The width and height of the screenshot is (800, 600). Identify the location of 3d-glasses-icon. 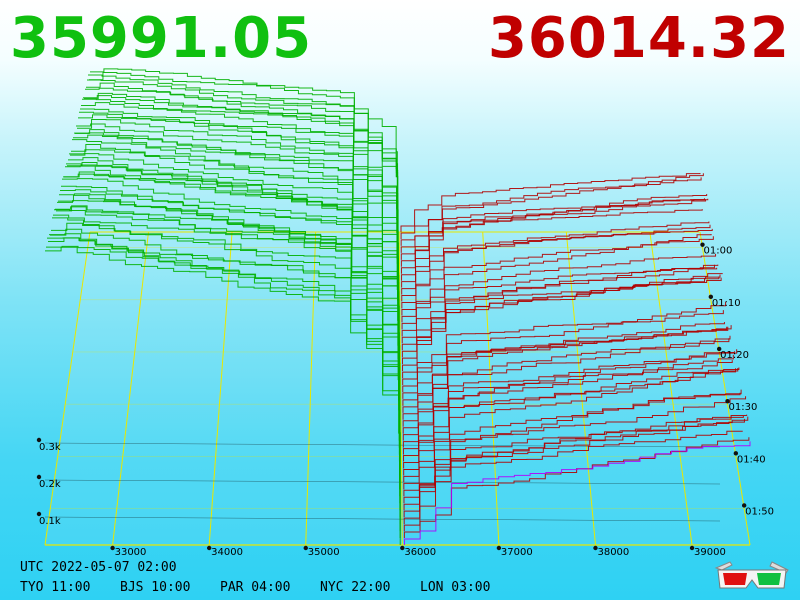
(752, 576).